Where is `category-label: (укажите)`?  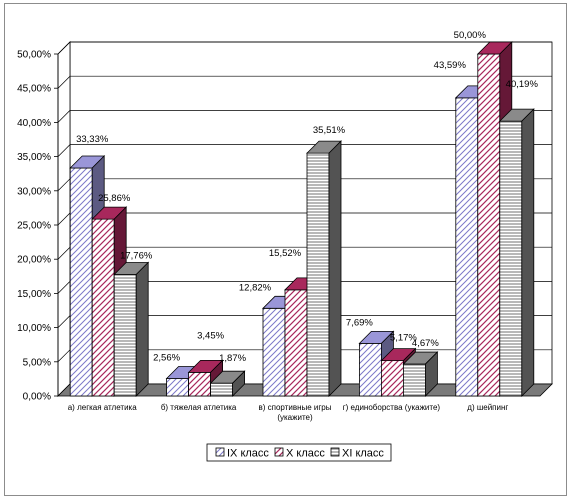 category-label: (укажите) is located at coordinates (295, 417).